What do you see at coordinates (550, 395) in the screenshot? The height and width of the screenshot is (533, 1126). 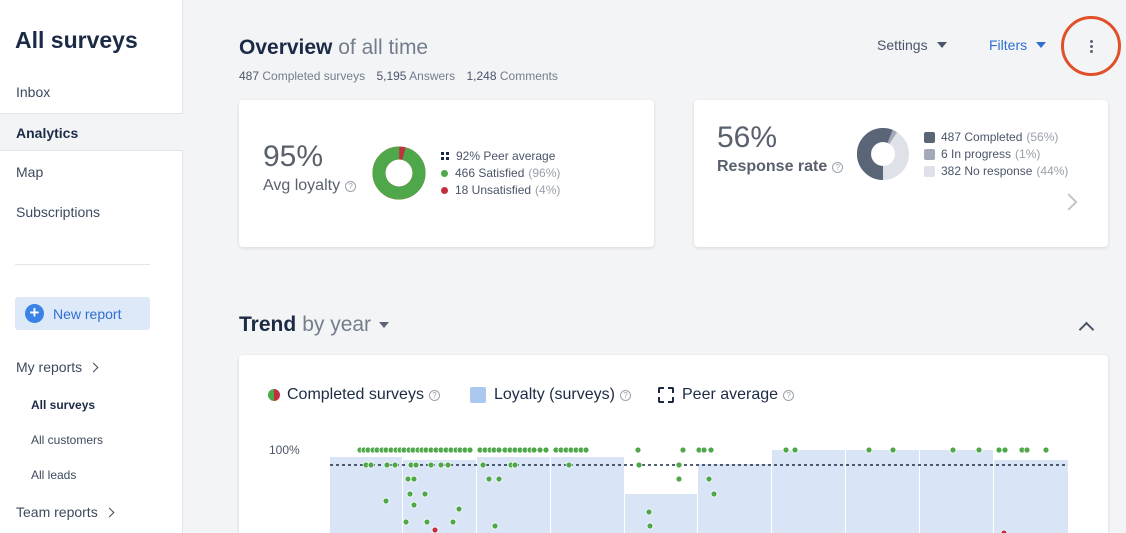 I see `legend-loyalty-surveys: Loyalty (surveys) ?` at bounding box center [550, 395].